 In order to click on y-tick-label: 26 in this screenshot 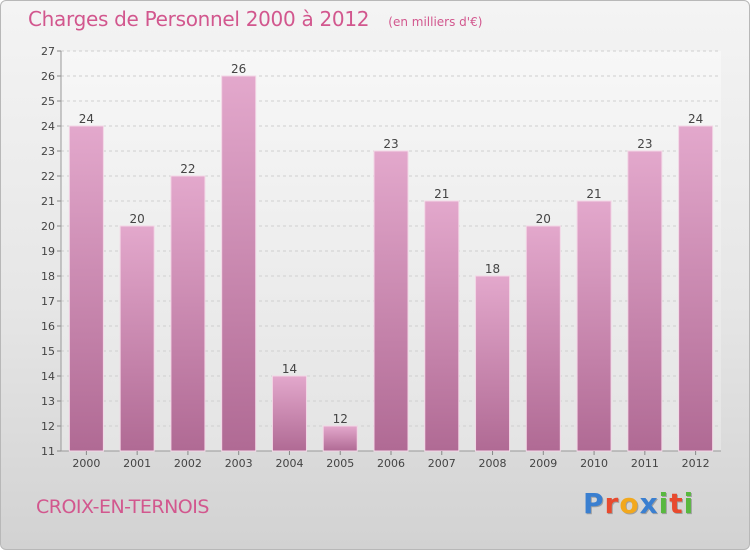, I will do `click(48, 76)`.